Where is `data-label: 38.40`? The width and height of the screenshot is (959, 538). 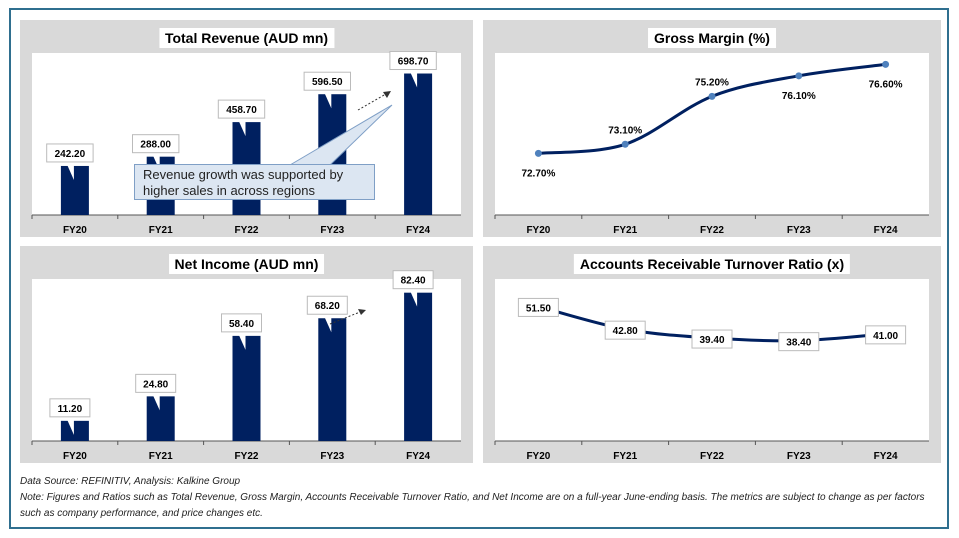
data-label: 38.40 is located at coordinates (798, 343).